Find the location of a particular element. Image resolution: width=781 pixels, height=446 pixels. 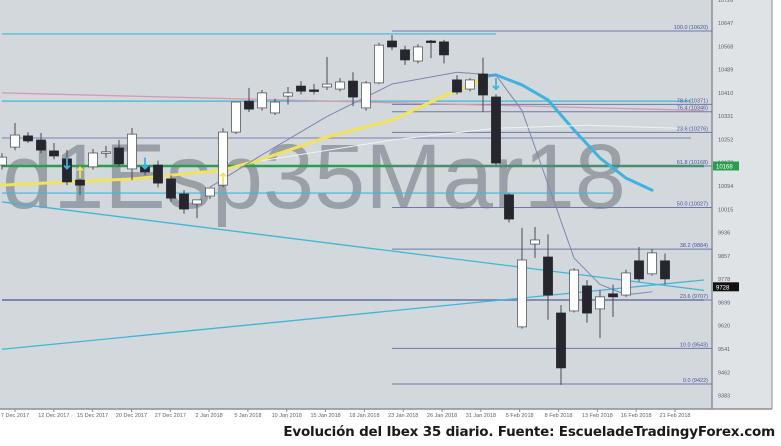

y-tick-label: 10331 is located at coordinates (725, 117).